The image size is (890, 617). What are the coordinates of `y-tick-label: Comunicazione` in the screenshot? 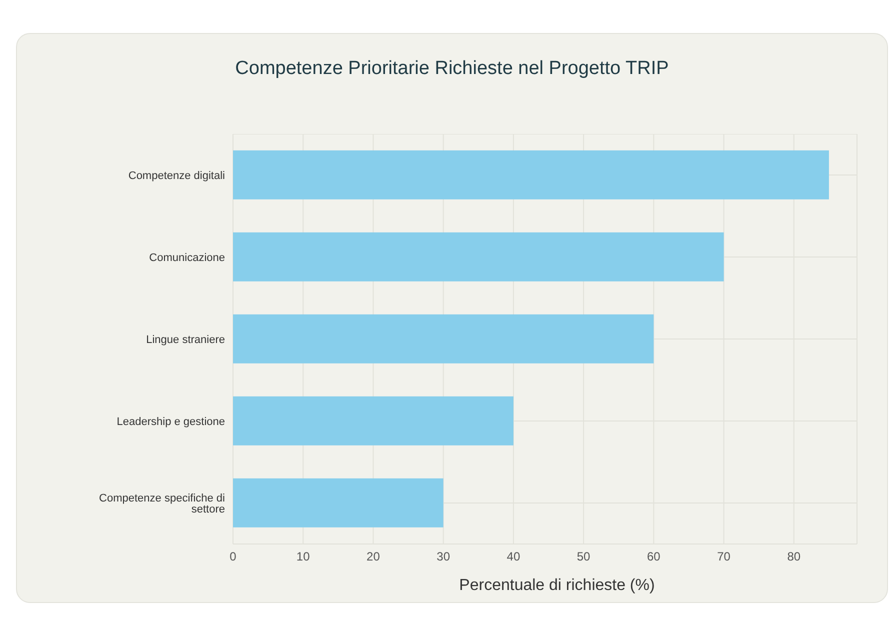 It's located at (187, 258).